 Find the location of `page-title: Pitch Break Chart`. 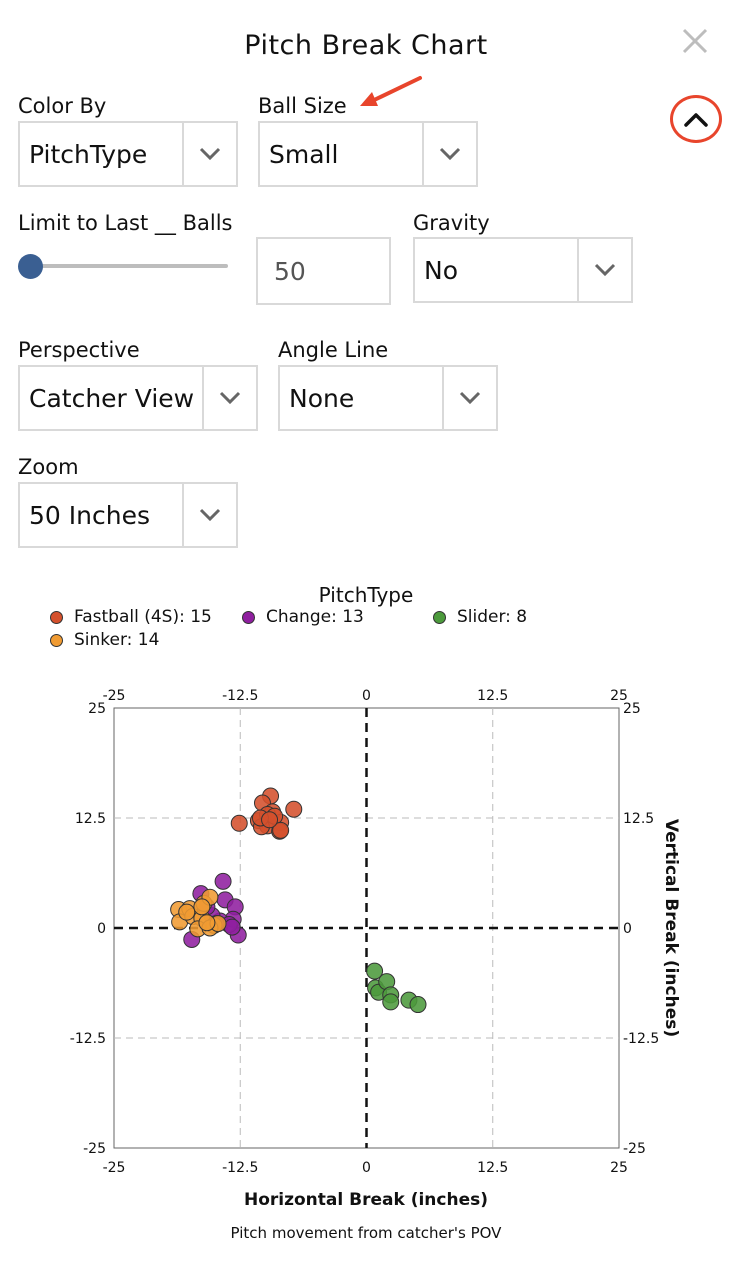

page-title: Pitch Break Chart is located at coordinates (366, 45).